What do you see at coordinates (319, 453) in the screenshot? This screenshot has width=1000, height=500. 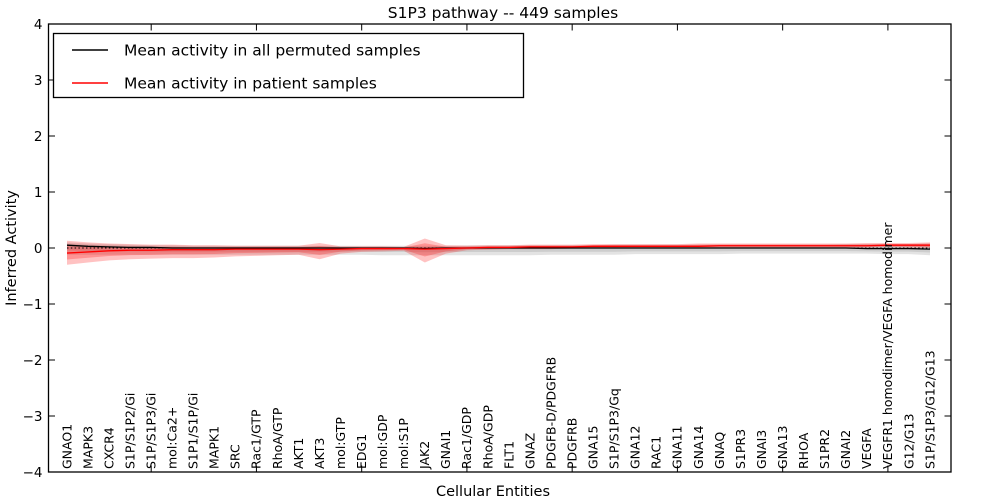 I see `x-tick-label: AKT3` at bounding box center [319, 453].